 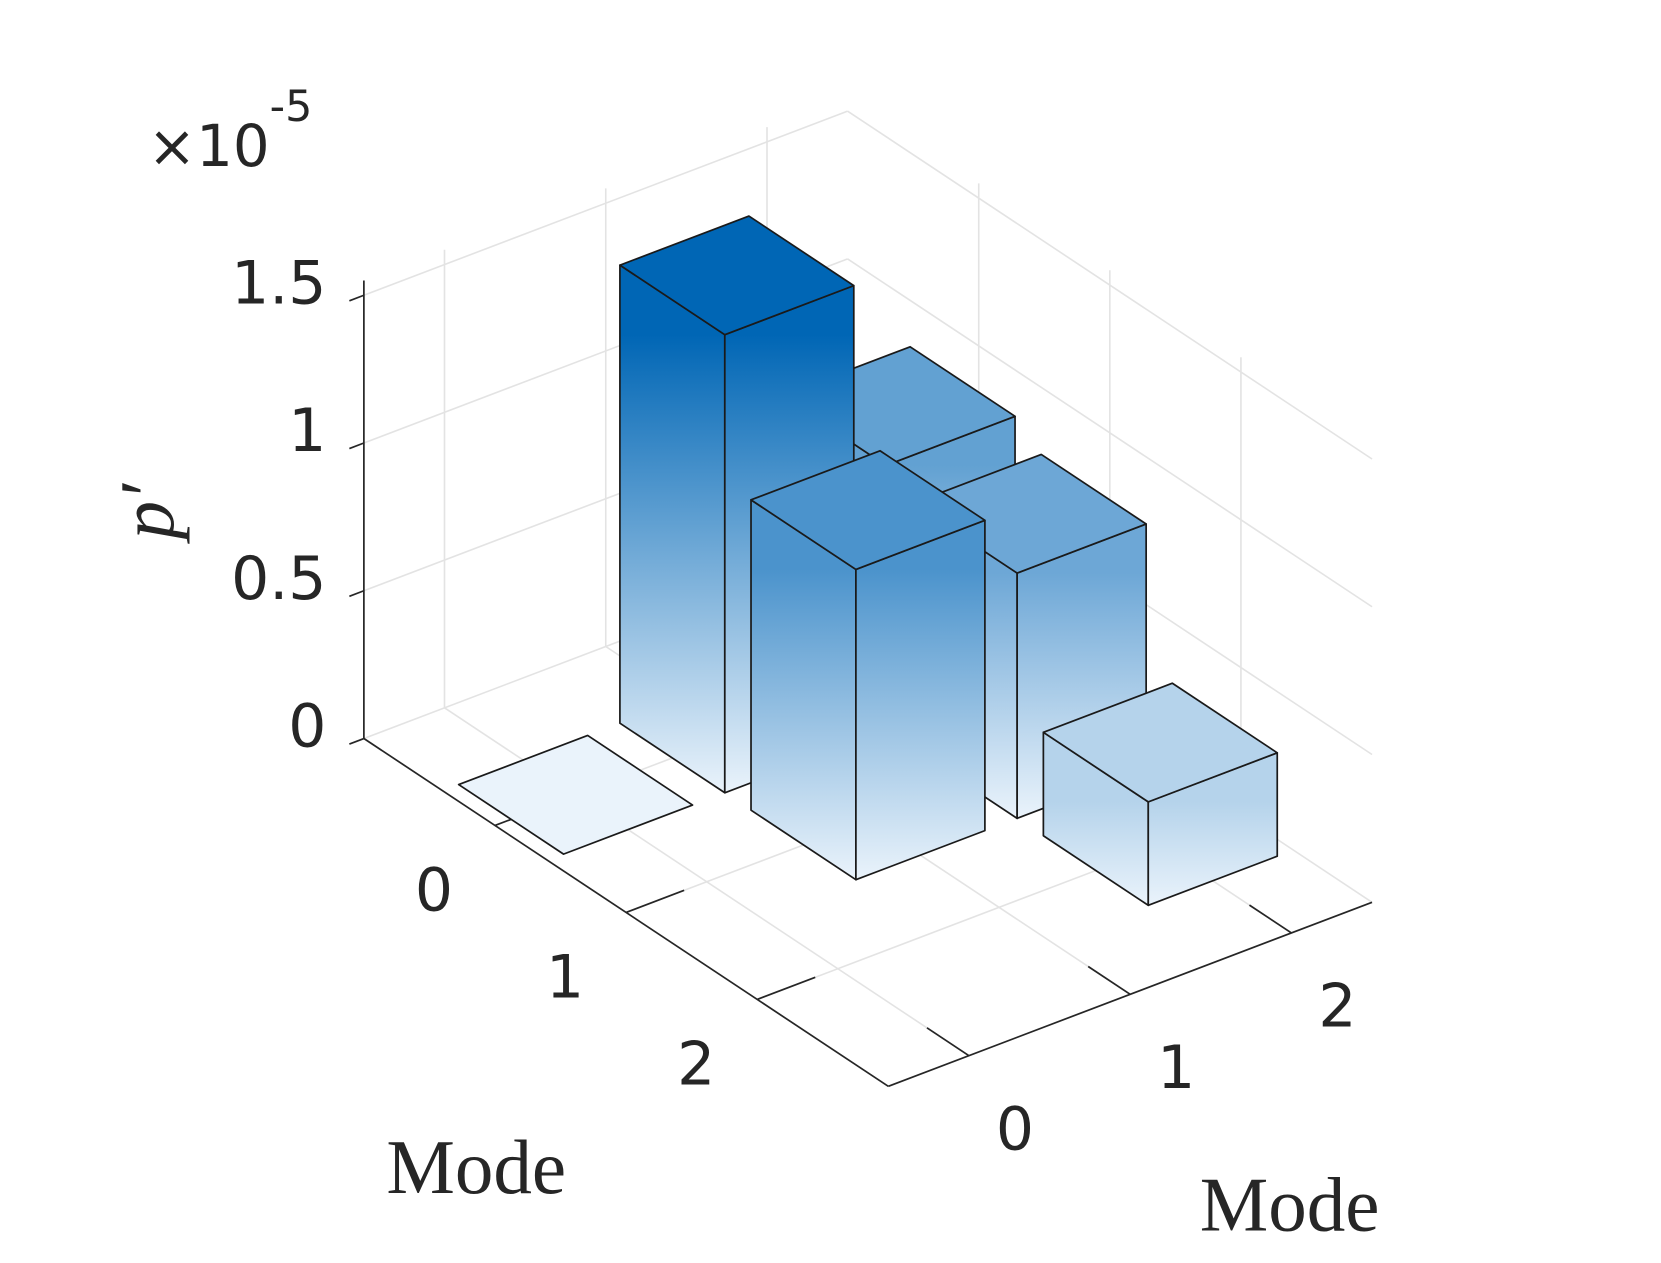 I want to click on multiplier-base: ×10, so click(x=209, y=146).